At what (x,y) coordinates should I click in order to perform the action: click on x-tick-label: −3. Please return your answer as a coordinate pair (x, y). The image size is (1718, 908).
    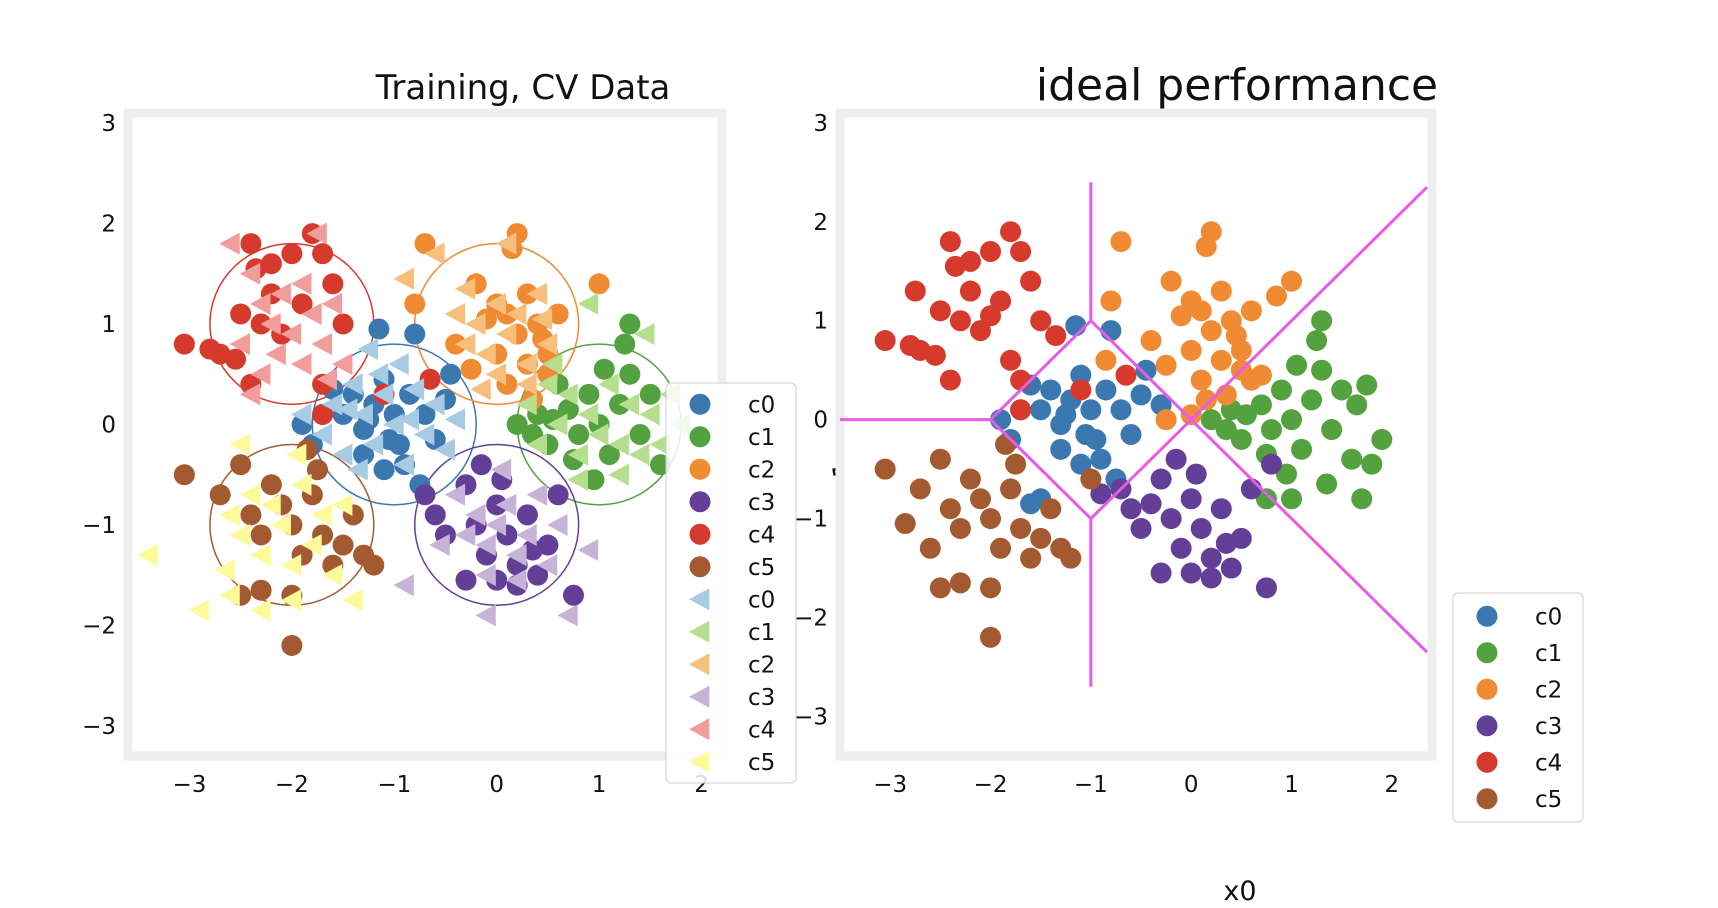
    Looking at the image, I should click on (890, 785).